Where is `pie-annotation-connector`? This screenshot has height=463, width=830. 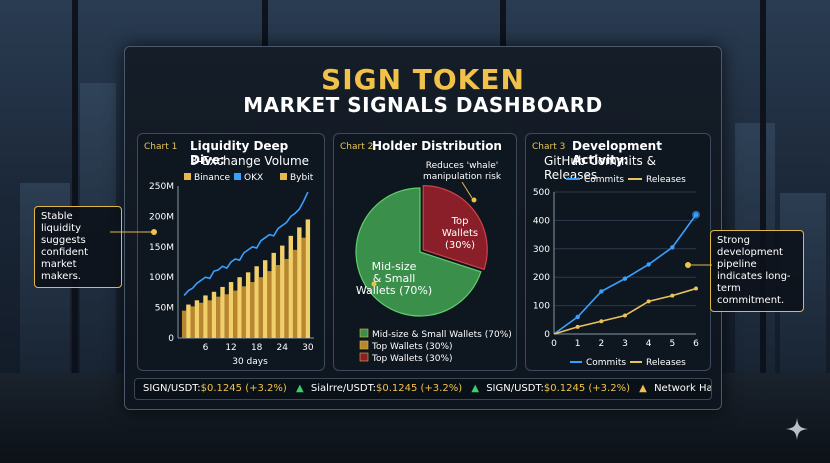 pie-annotation-connector is located at coordinates (467, 190).